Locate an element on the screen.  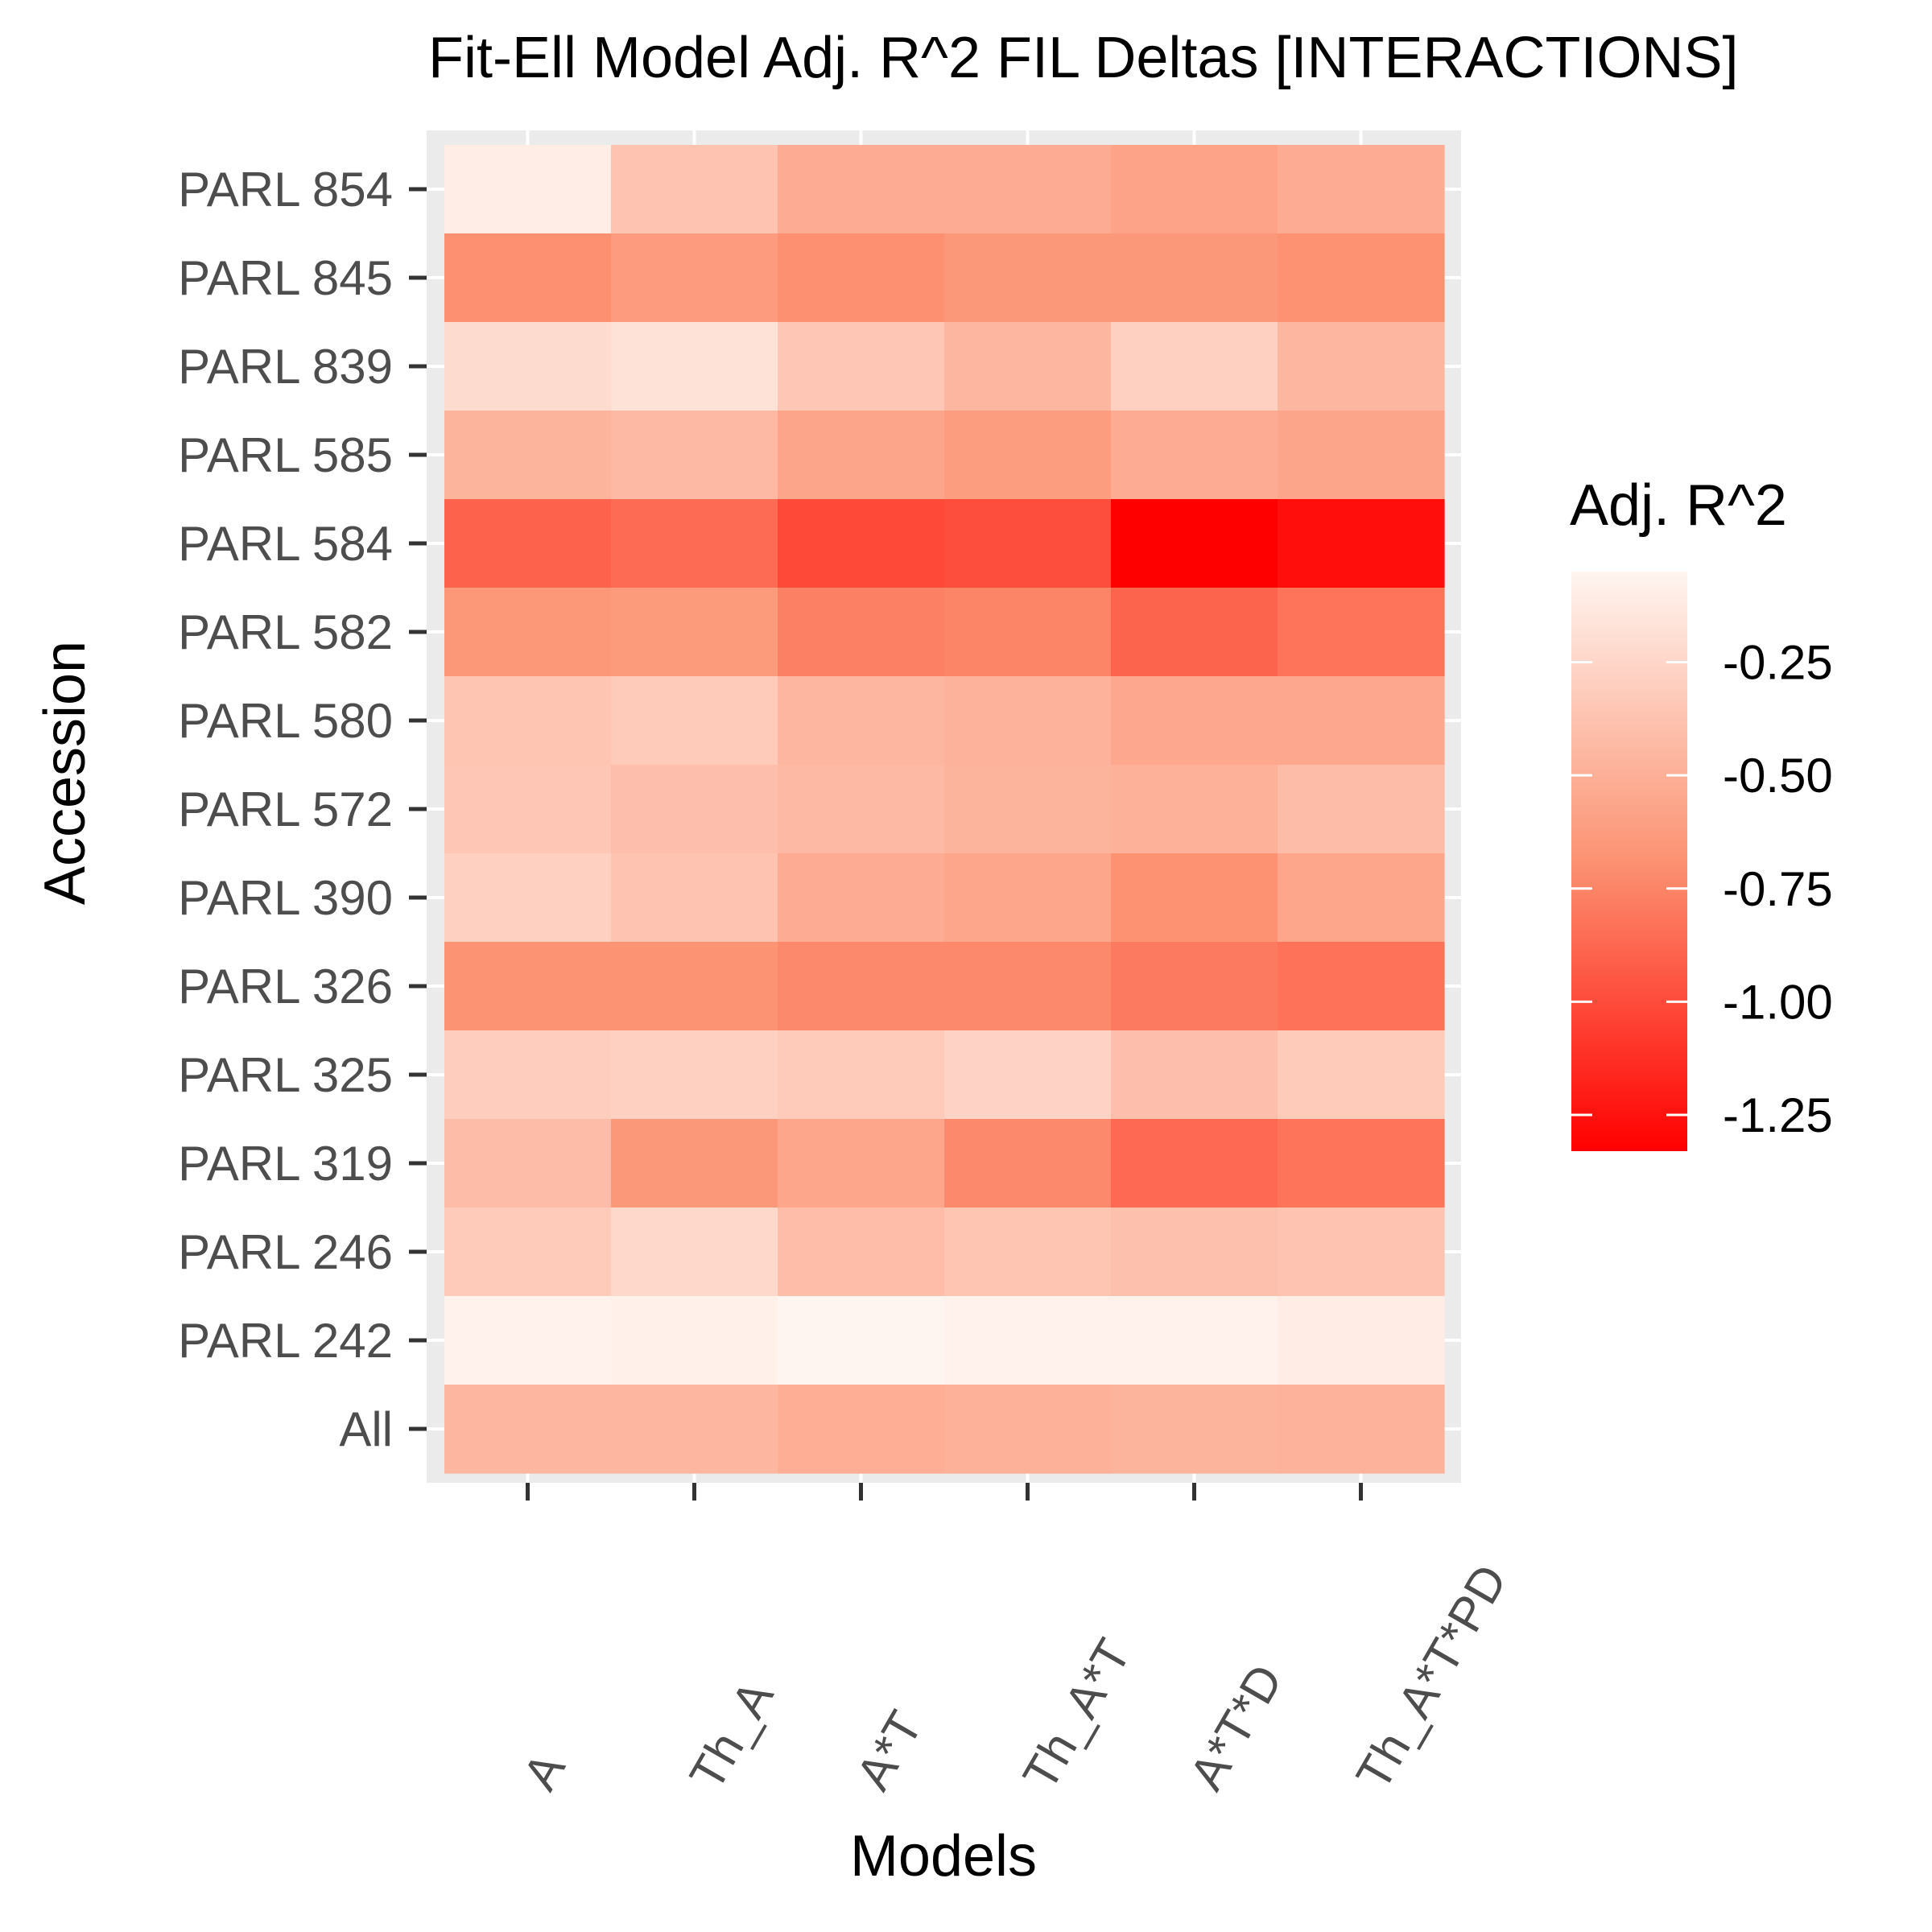
y-tick-label: PARL 584 is located at coordinates (285, 544).